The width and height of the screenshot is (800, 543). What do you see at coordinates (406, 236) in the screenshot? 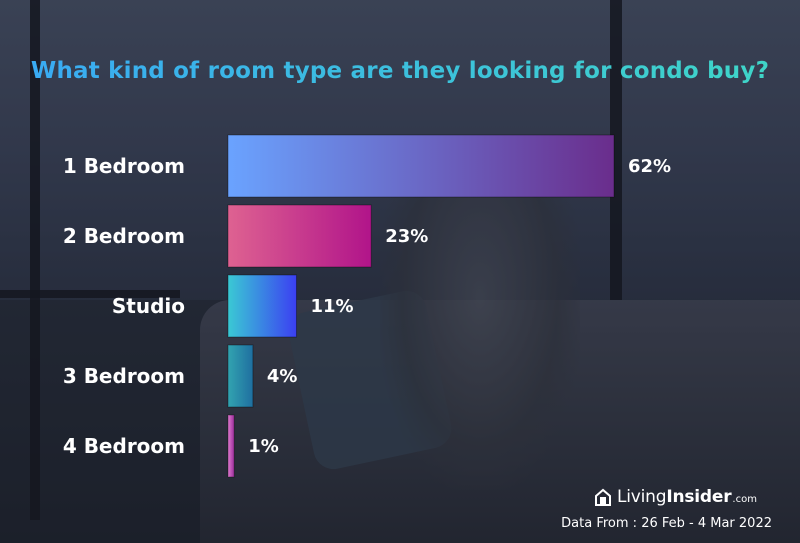
I see `value-label: 23%` at bounding box center [406, 236].